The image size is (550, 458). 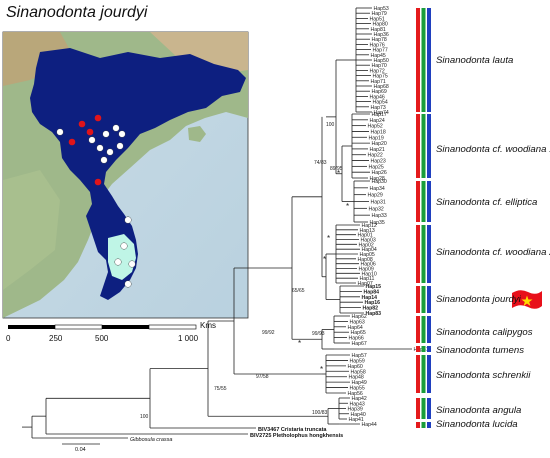 What do you see at coordinates (527, 299) in the screenshot?
I see `vietnam-flag-icon` at bounding box center [527, 299].